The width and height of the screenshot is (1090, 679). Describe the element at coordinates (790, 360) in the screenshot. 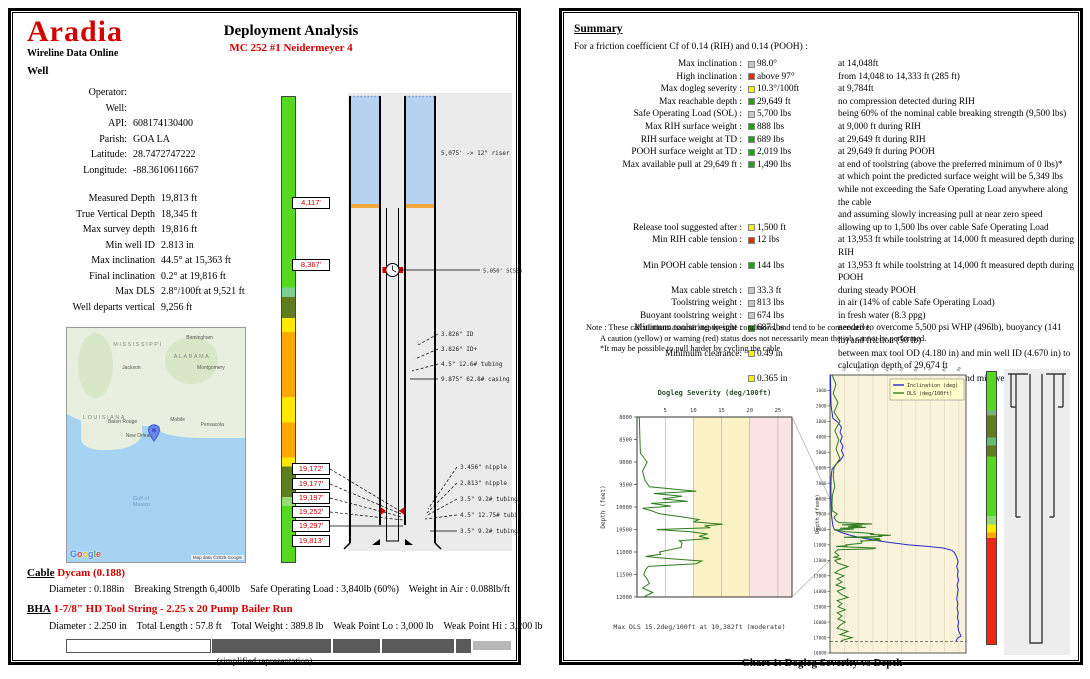

I see `summary-value-cell: 0.49 in` at that location.